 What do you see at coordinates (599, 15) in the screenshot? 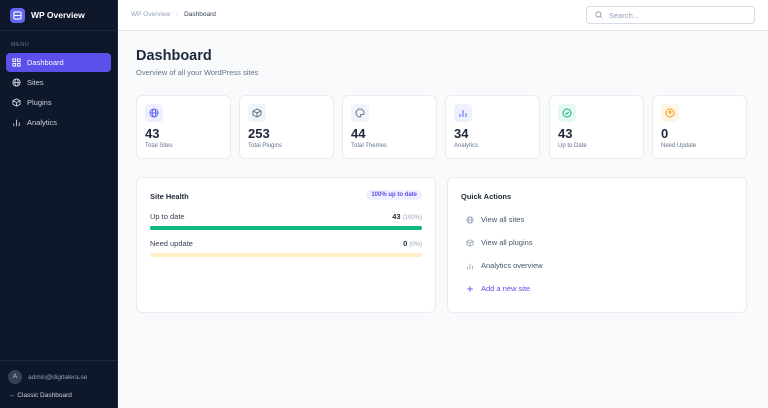
I see `search-icon` at bounding box center [599, 15].